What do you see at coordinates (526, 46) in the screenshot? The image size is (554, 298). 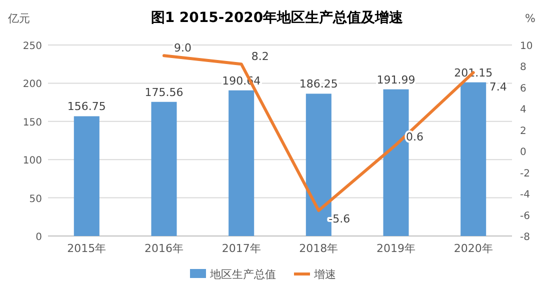 I see `y2-tick-label: 10` at bounding box center [526, 46].